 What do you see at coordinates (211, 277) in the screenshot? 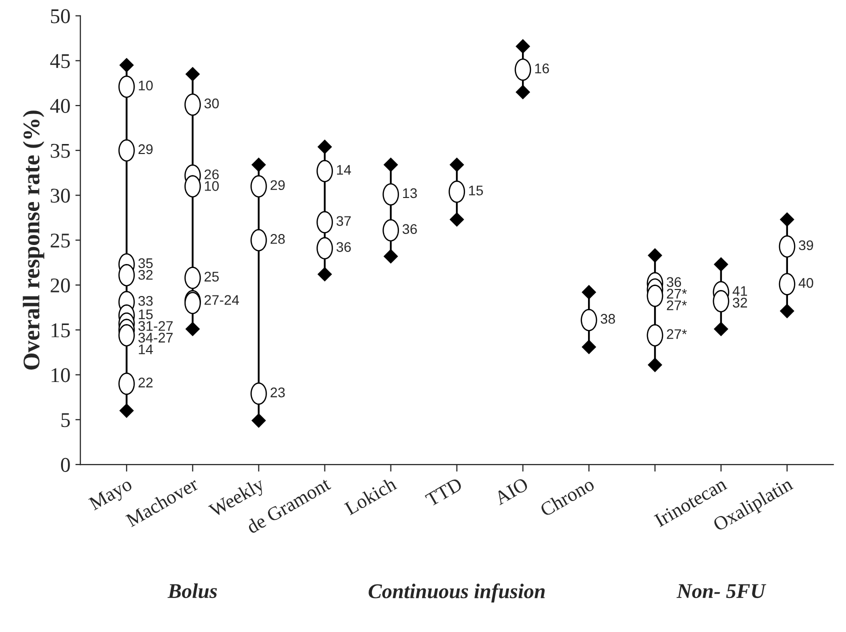
I see `series-label: 25` at bounding box center [211, 277].